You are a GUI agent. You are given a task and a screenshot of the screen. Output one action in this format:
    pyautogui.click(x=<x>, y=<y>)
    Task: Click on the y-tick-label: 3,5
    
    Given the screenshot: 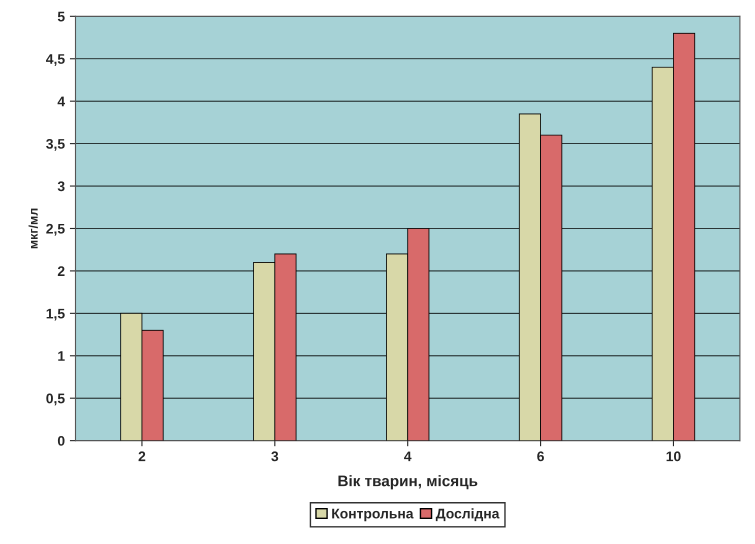 What is the action you would take?
    pyautogui.click(x=55, y=144)
    